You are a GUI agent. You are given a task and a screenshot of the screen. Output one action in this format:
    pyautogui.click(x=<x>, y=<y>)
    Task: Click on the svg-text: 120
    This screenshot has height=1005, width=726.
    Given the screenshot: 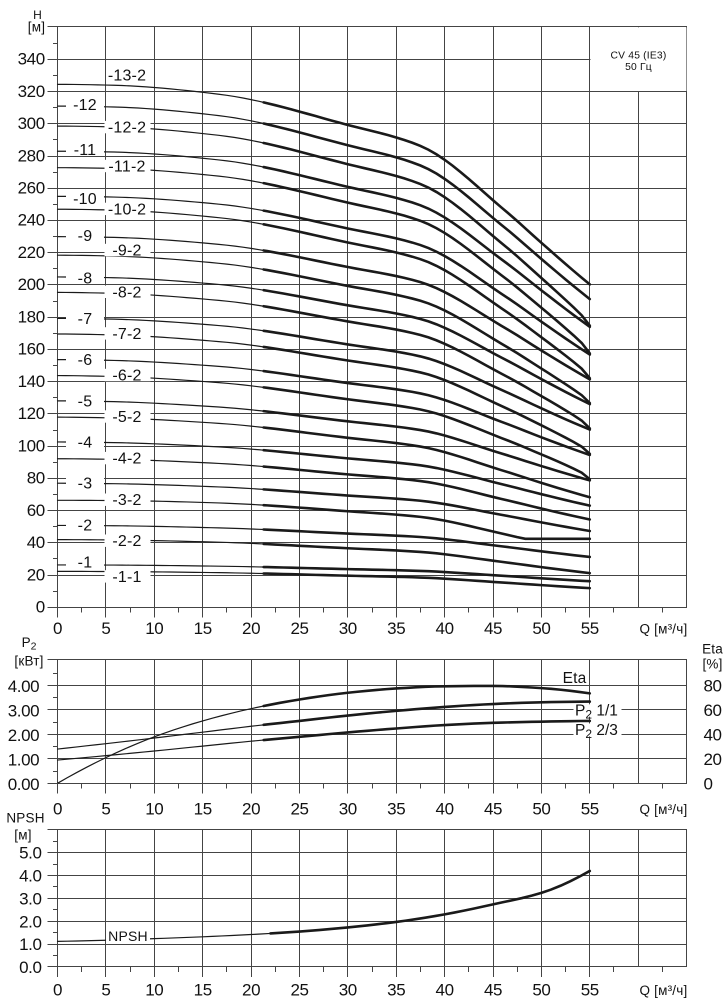 What is the action you would take?
    pyautogui.click(x=31, y=413)
    